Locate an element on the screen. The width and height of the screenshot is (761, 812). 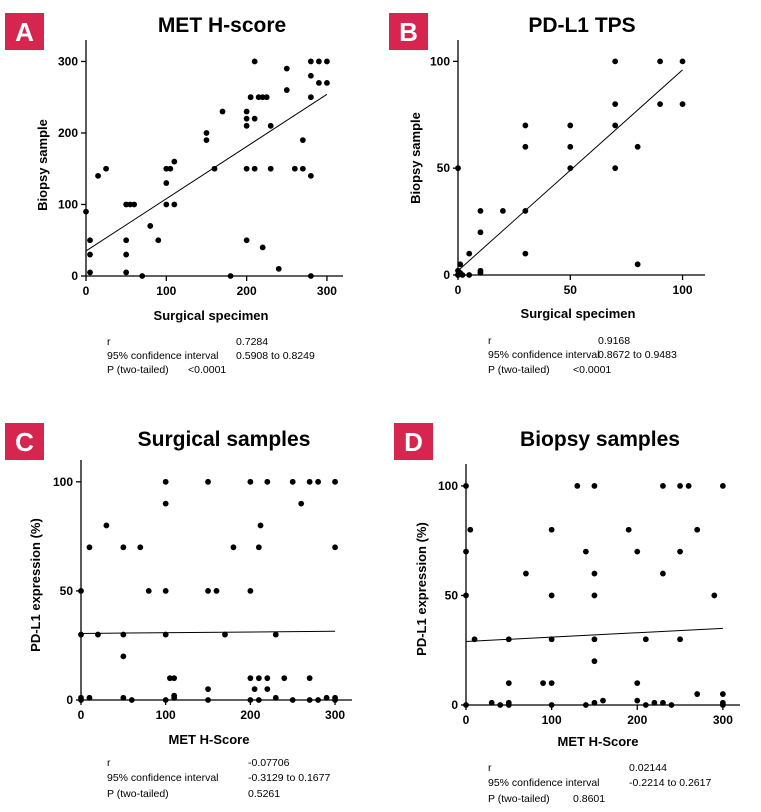
panel-c-title: Surgical samples is located at coordinates (224, 439).